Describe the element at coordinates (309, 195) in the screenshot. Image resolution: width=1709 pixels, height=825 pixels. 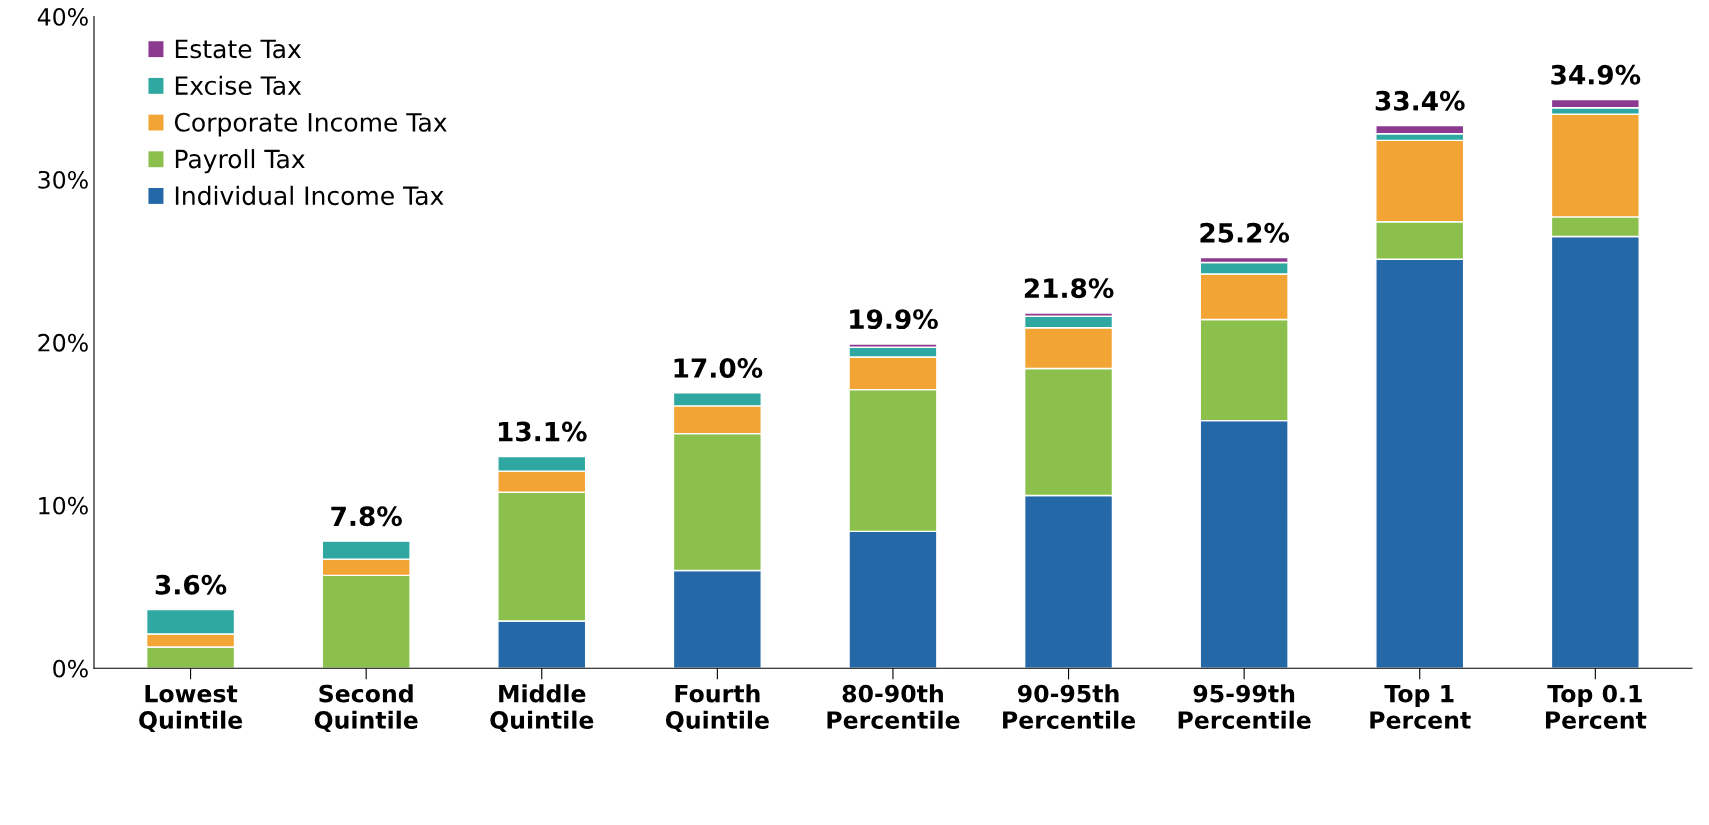
I see `legend-label: Individual Income Tax` at that location.